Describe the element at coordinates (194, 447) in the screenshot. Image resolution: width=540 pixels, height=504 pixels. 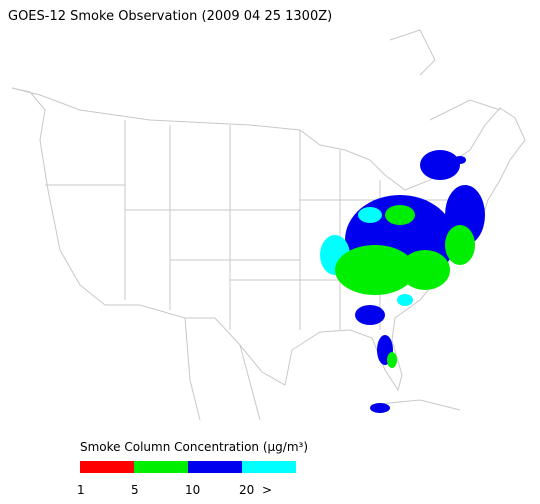
I see `legend-title: Smoke Column Concentration (μg/m³)` at that location.